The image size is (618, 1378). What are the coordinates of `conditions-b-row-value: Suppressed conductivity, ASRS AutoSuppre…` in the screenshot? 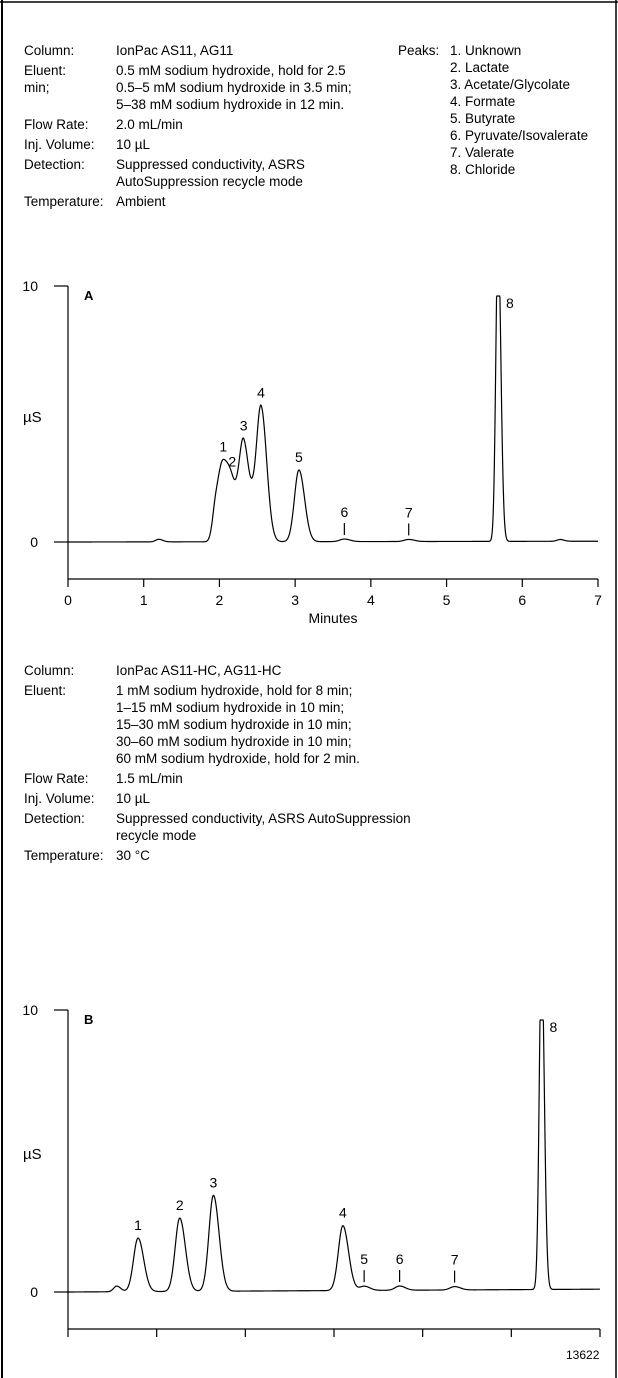 It's located at (263, 827).